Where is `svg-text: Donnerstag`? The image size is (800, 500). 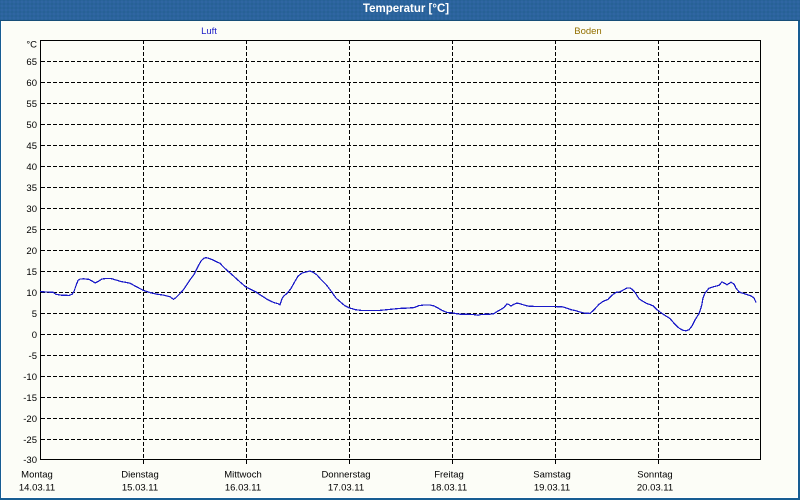 svg-text: Donnerstag is located at coordinates (345, 475).